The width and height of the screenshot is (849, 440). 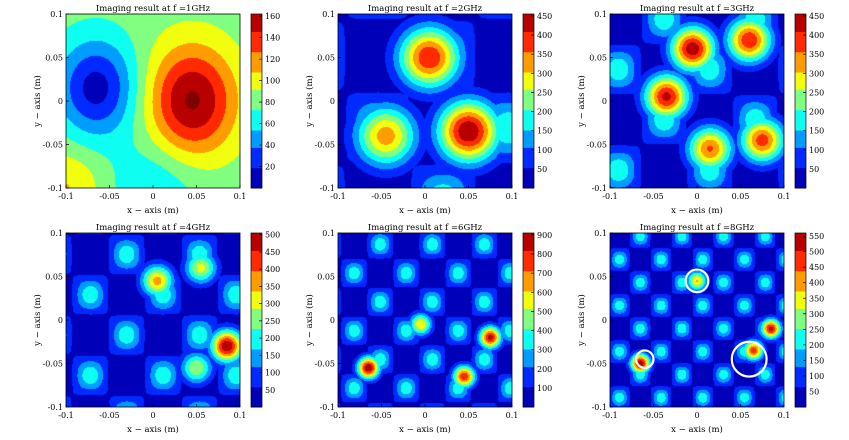 What do you see at coordinates (800, 320) in the screenshot?
I see `colorbar-frame` at bounding box center [800, 320].